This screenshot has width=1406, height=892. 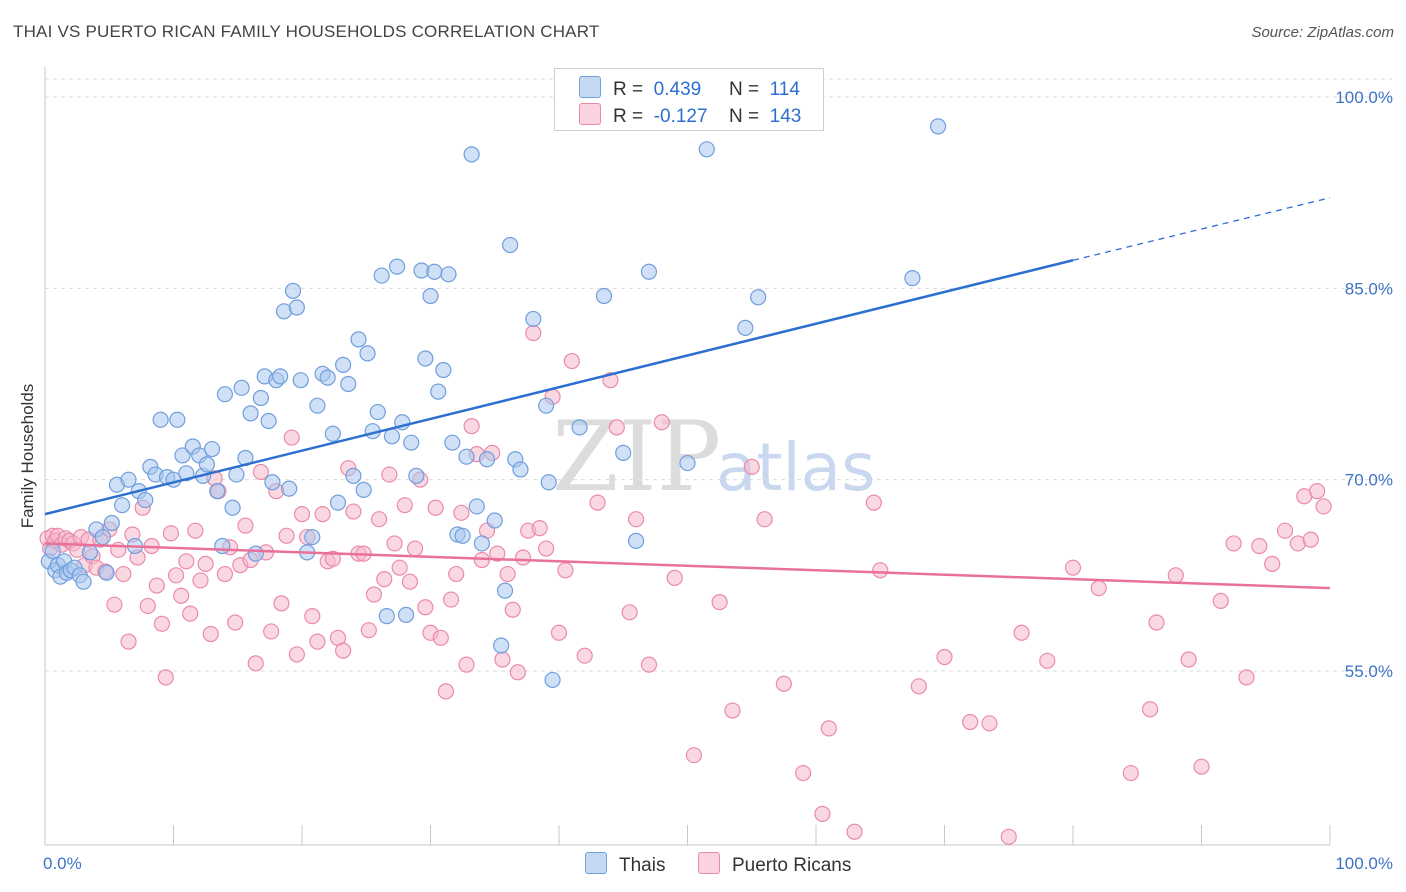 What do you see at coordinates (642, 865) in the screenshot?
I see `thais-label: Thais` at bounding box center [642, 865].